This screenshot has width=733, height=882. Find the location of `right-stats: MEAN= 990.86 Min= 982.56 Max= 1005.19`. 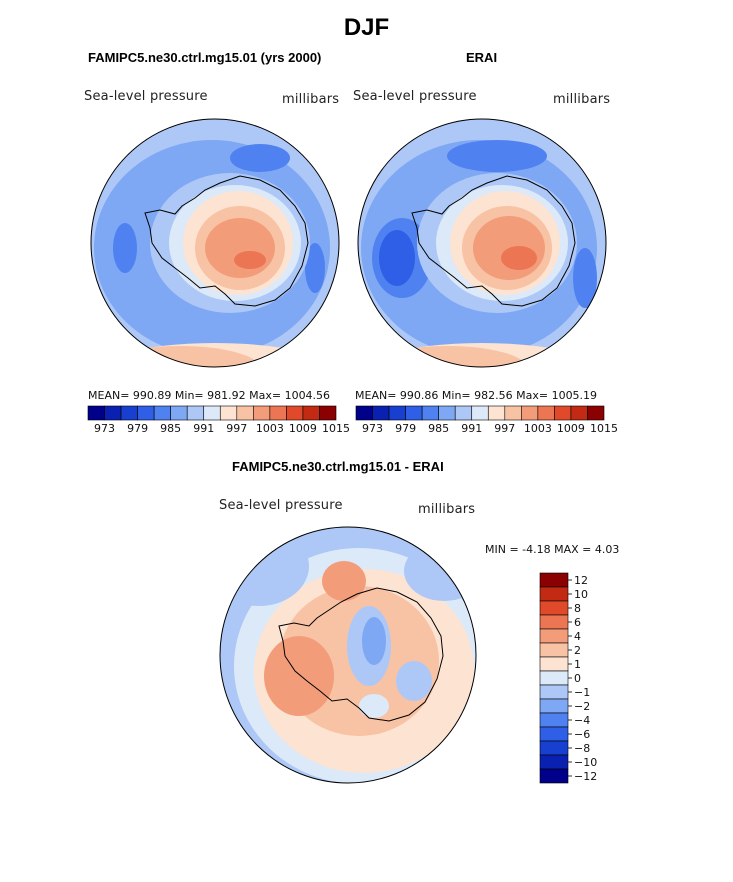

right-stats: MEAN= 990.86 Min= 982.56 Max= 1005.19 is located at coordinates (476, 395).